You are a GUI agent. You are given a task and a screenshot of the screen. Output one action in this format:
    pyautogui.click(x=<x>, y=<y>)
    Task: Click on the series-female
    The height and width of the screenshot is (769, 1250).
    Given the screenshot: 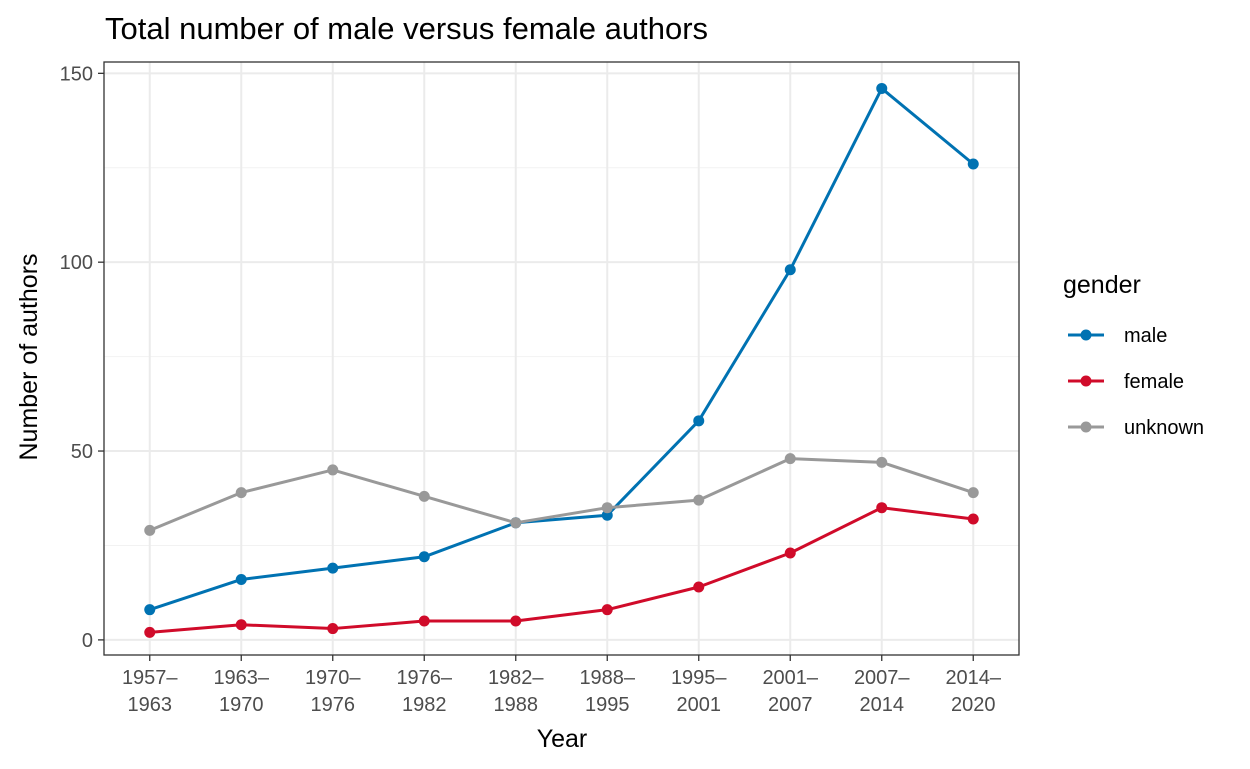 What is the action you would take?
    pyautogui.click(x=561, y=570)
    